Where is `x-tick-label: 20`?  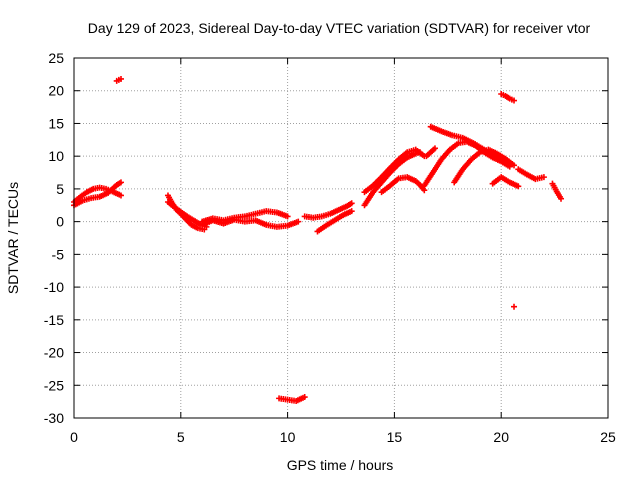 x-tick-label: 20 is located at coordinates (501, 437).